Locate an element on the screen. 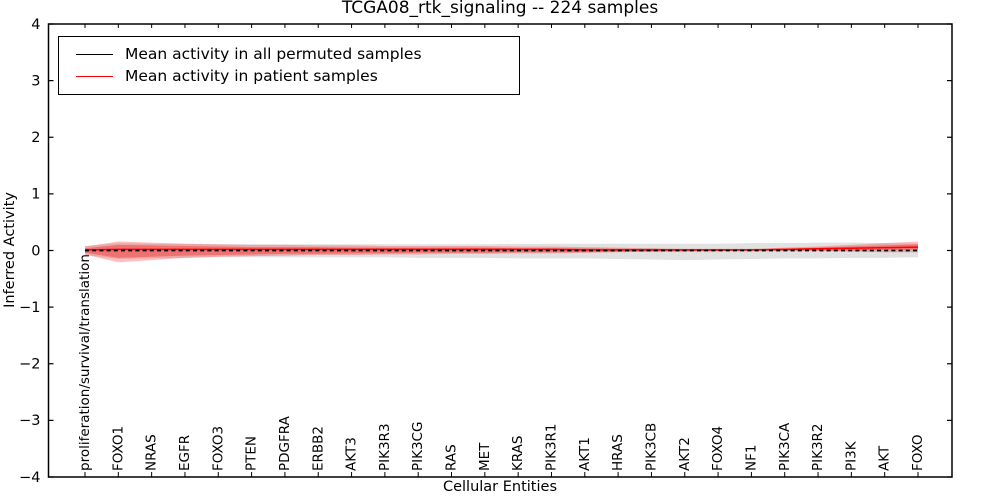  permuted-line-swatch is located at coordinates (94, 54).